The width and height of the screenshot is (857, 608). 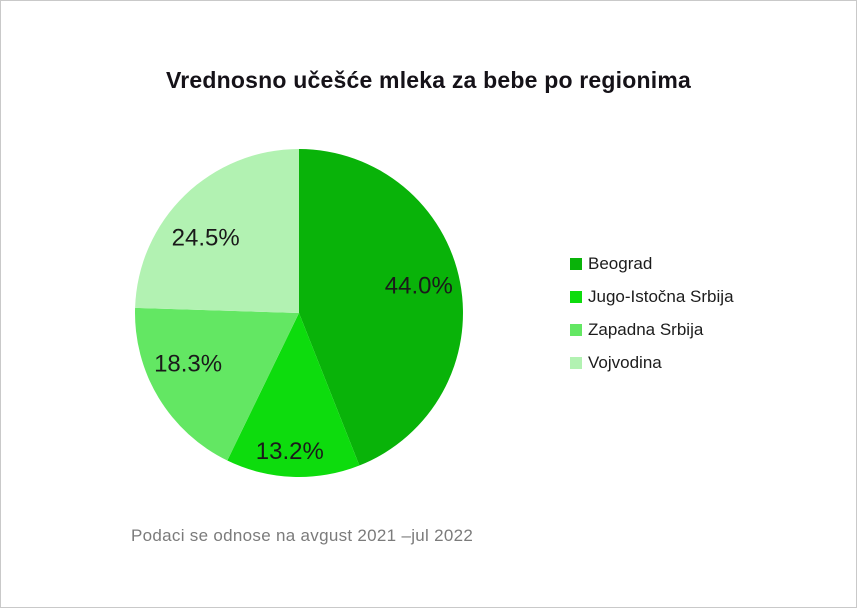 What do you see at coordinates (620, 263) in the screenshot?
I see `legend-label: Beograd` at bounding box center [620, 263].